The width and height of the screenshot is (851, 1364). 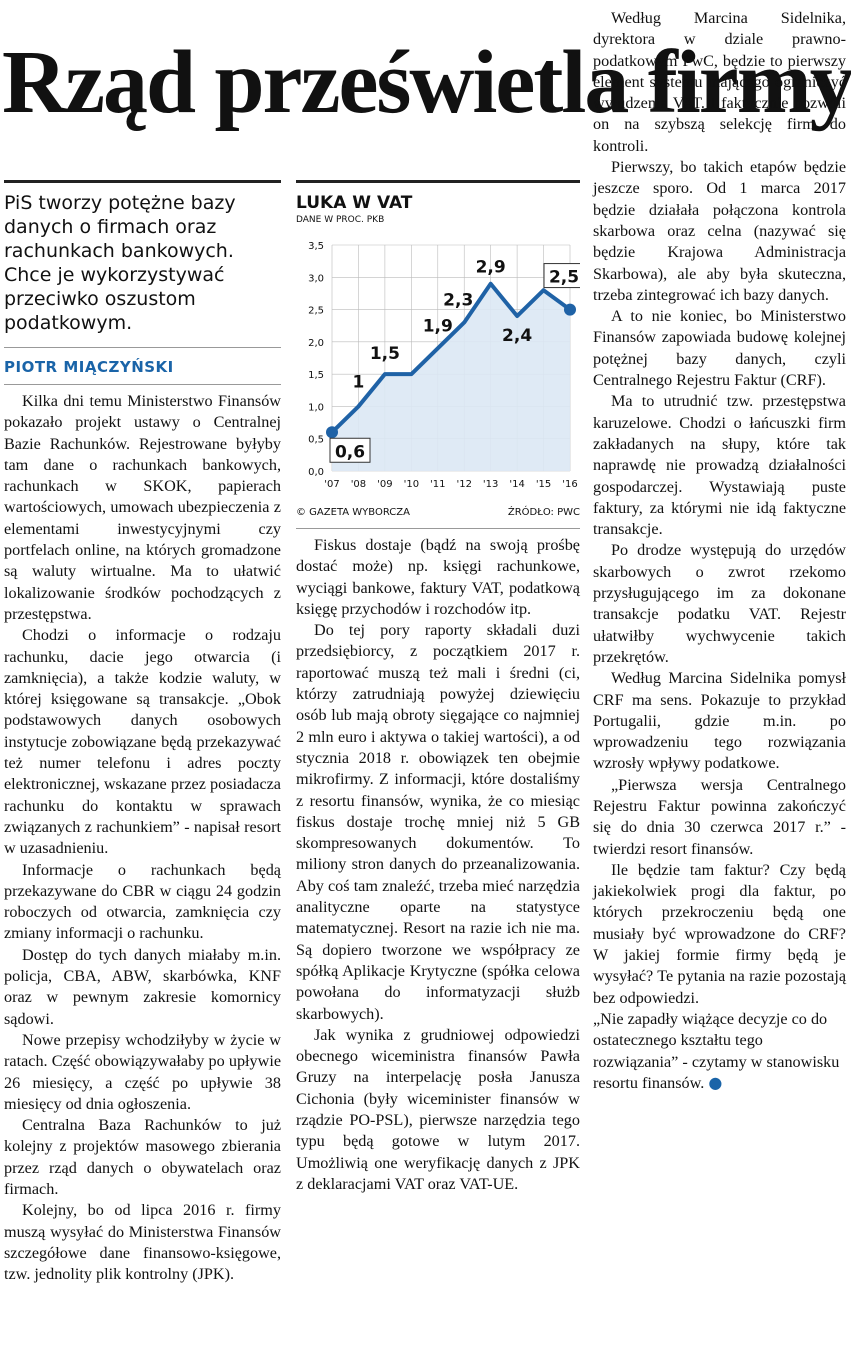 What do you see at coordinates (438, 326) in the screenshot?
I see `data-label: 1,9` at bounding box center [438, 326].